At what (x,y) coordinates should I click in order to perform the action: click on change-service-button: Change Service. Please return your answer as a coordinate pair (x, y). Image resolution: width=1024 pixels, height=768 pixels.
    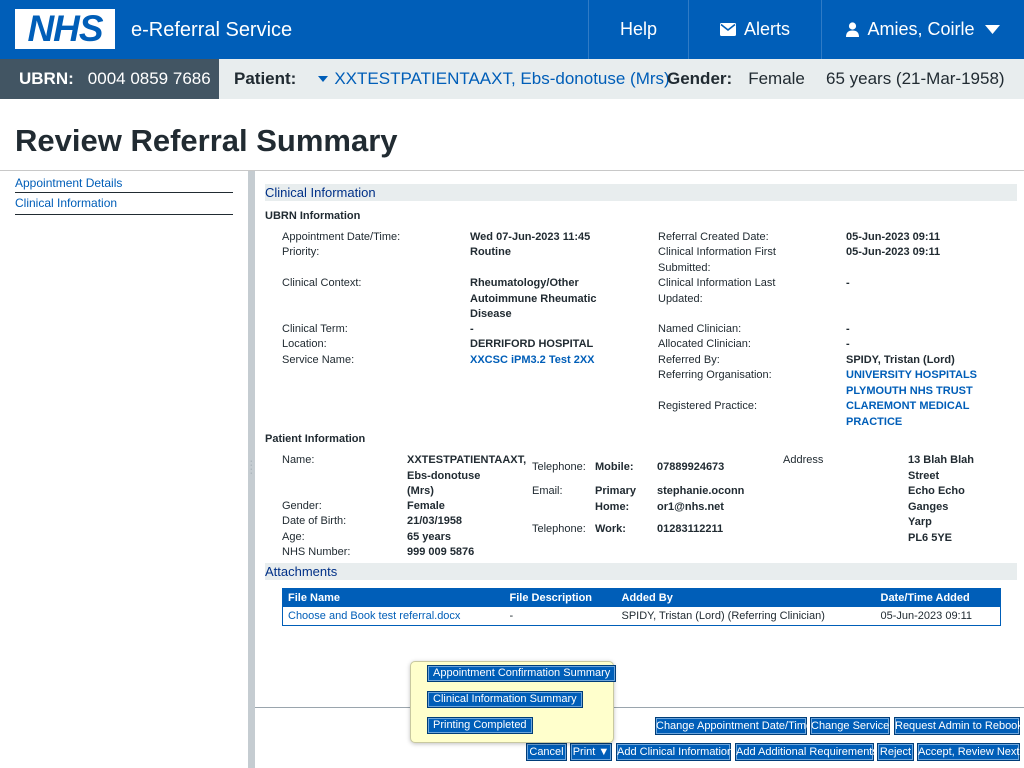
    Looking at the image, I should click on (850, 726).